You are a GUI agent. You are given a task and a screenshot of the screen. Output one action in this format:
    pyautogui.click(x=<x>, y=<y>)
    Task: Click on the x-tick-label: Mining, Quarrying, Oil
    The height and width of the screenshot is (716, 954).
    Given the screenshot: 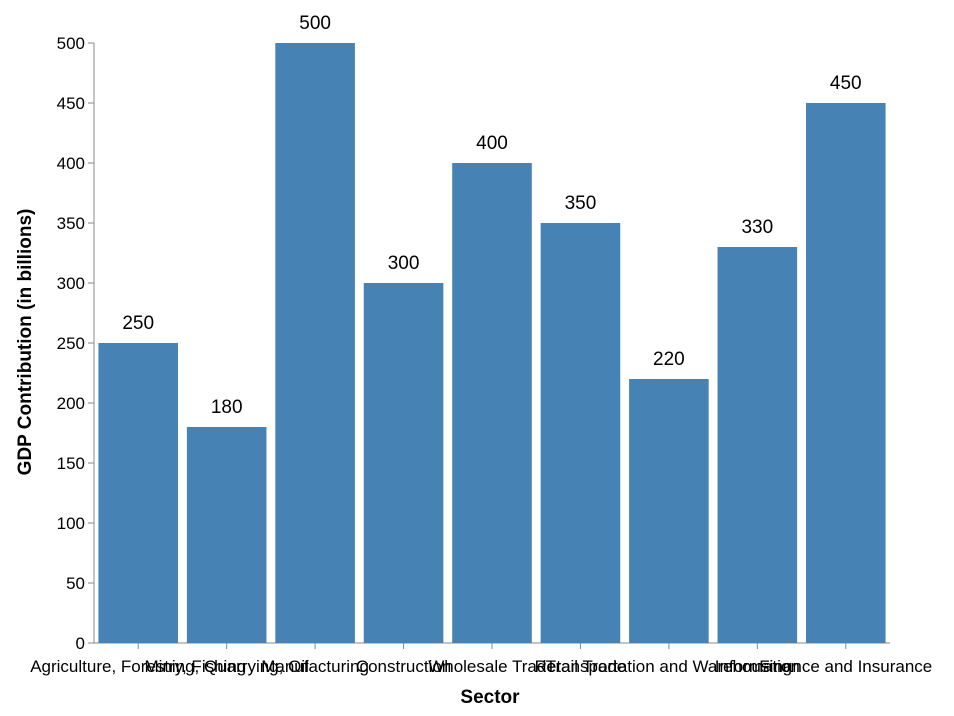 What is the action you would take?
    pyautogui.click(x=226, y=666)
    